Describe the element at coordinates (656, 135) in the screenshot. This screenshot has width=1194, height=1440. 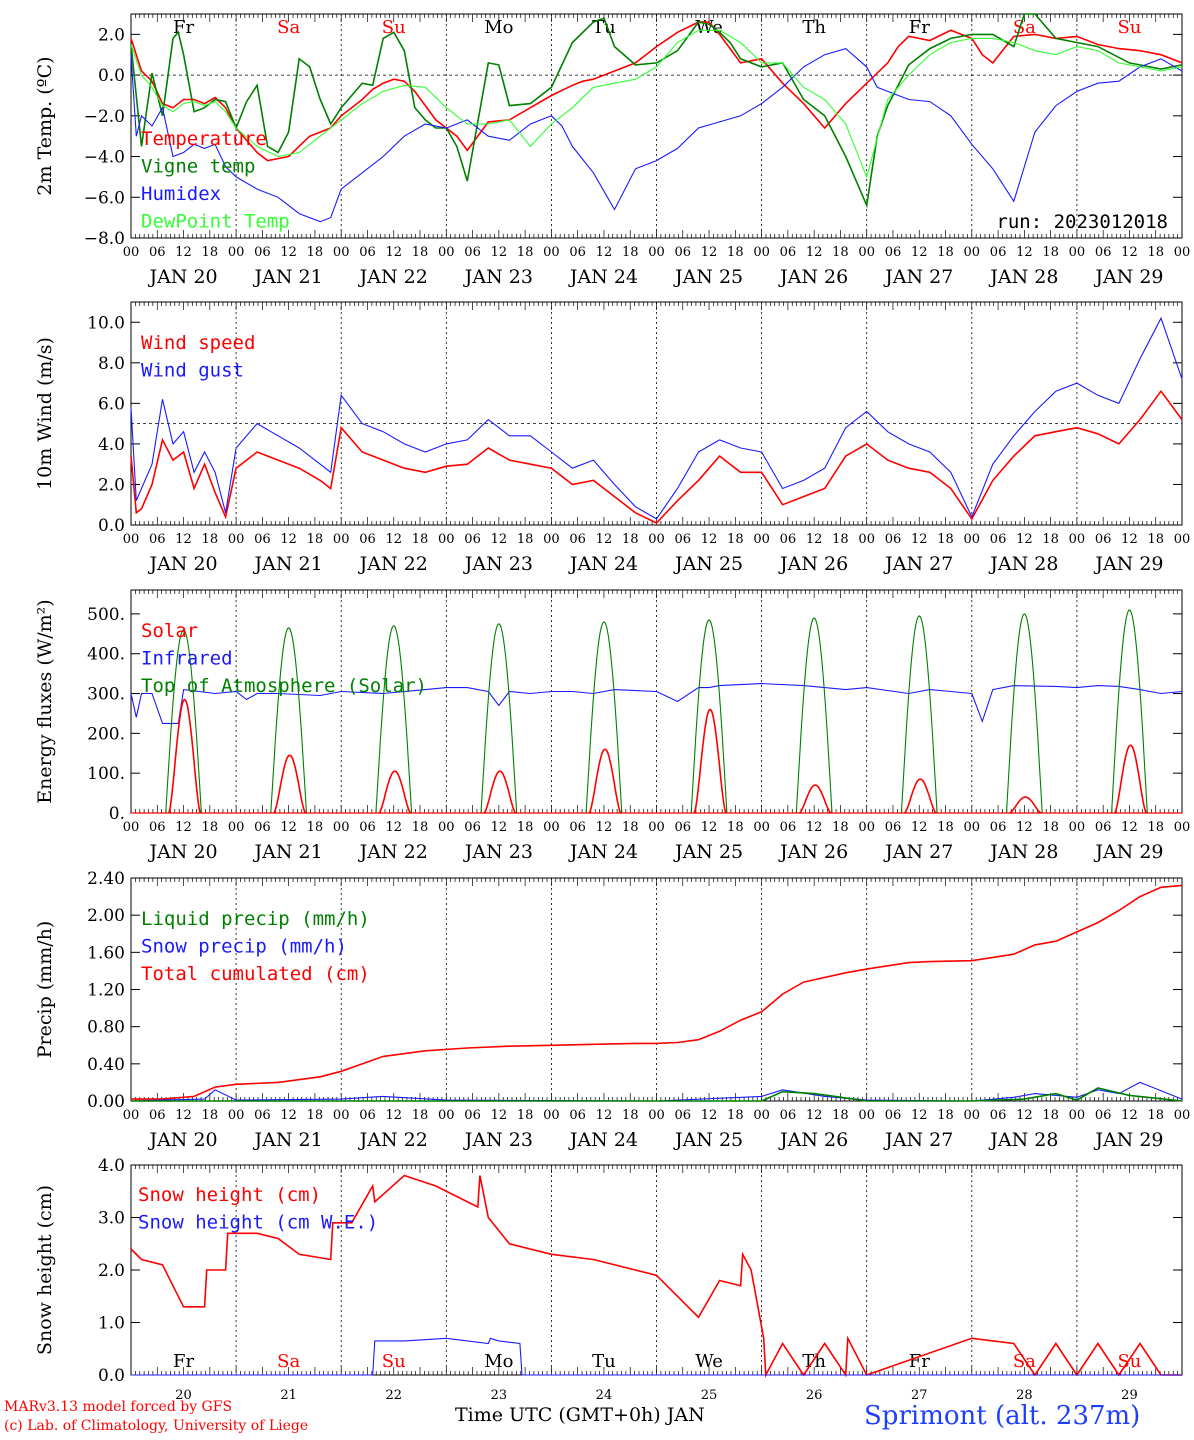
I see `series-line-humidex` at that location.